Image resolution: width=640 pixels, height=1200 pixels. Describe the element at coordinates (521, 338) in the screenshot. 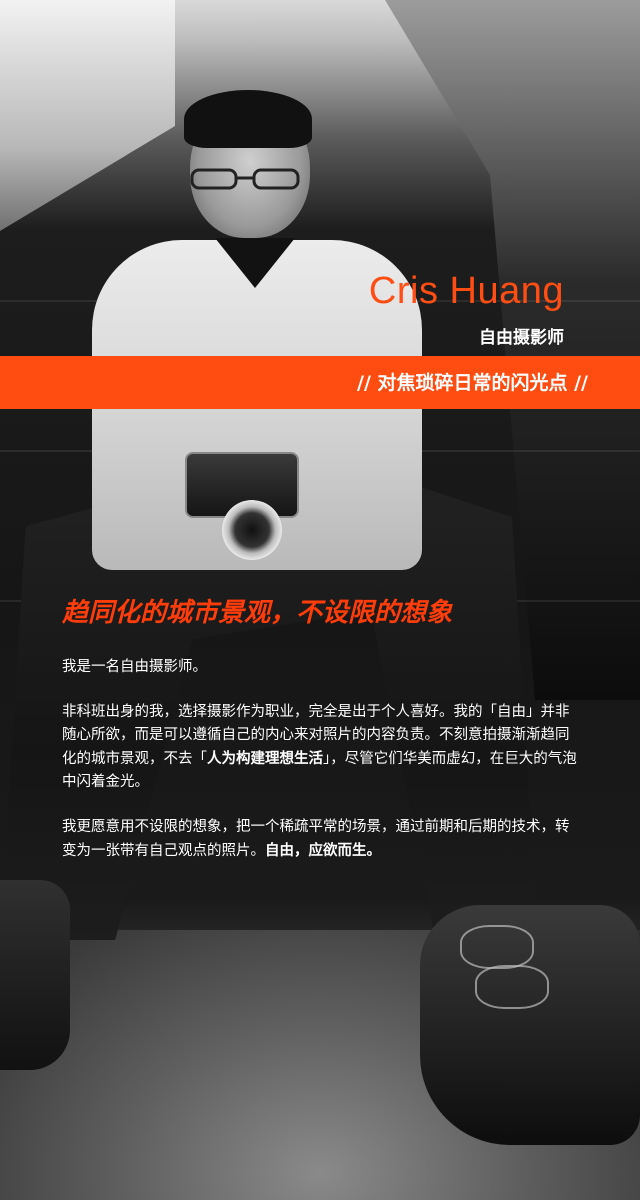

I see `photographer-role: 自由摄影师` at that location.